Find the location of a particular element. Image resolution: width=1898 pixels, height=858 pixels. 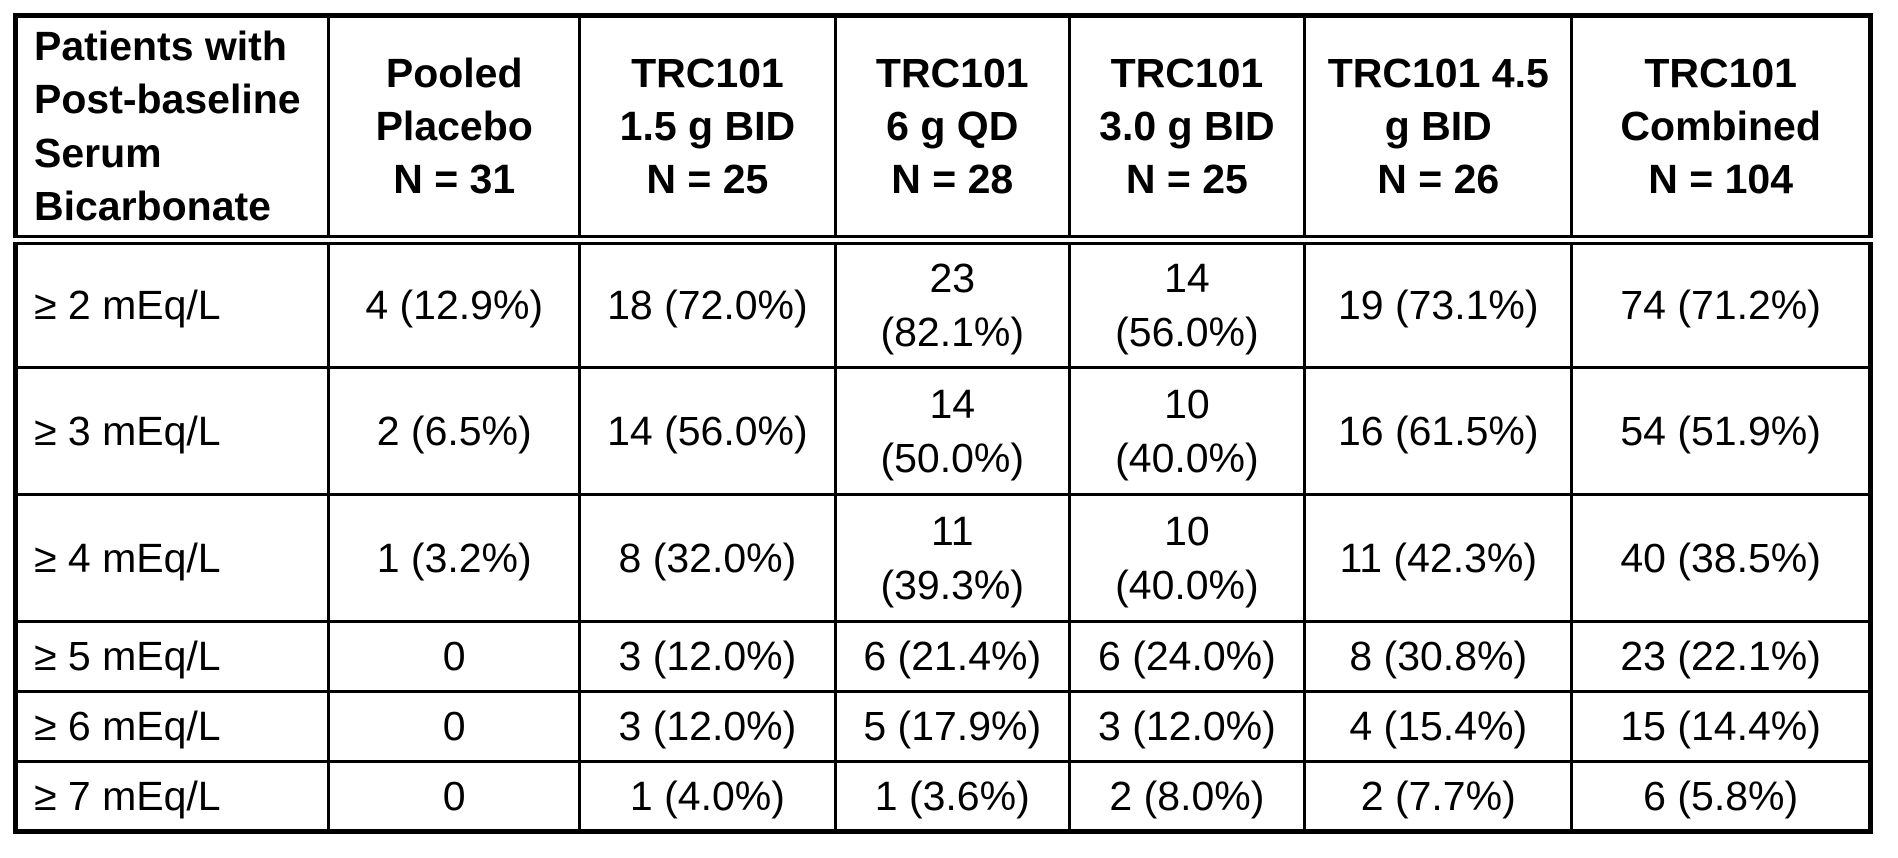

table-cell: 1 (3.6%) is located at coordinates (952, 796).